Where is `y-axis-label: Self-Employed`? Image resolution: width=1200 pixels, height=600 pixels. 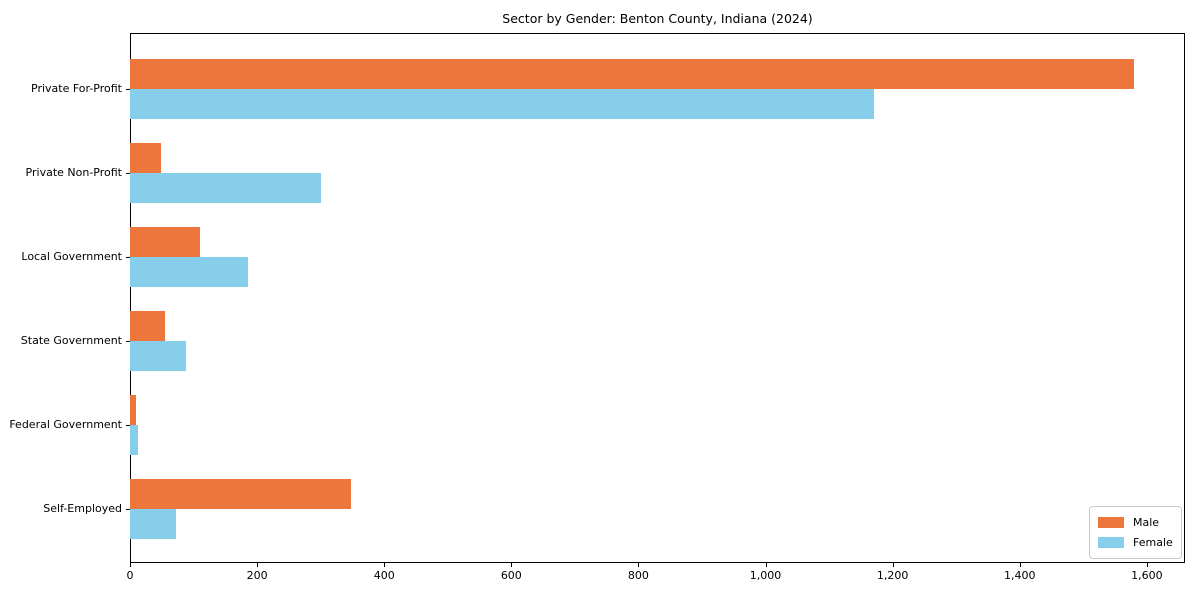 y-axis-label: Self-Employed is located at coordinates (82, 508).